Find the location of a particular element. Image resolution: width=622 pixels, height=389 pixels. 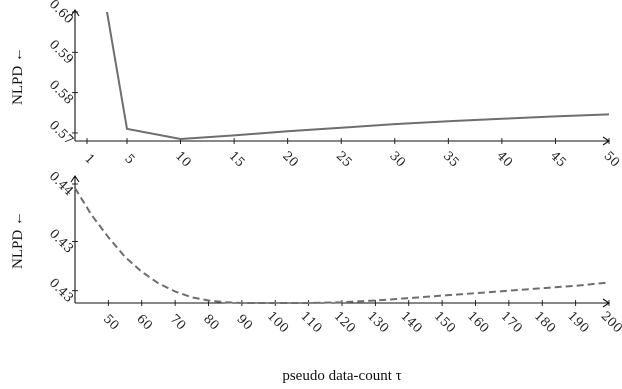

x-tick-label: 25 is located at coordinates (344, 159).